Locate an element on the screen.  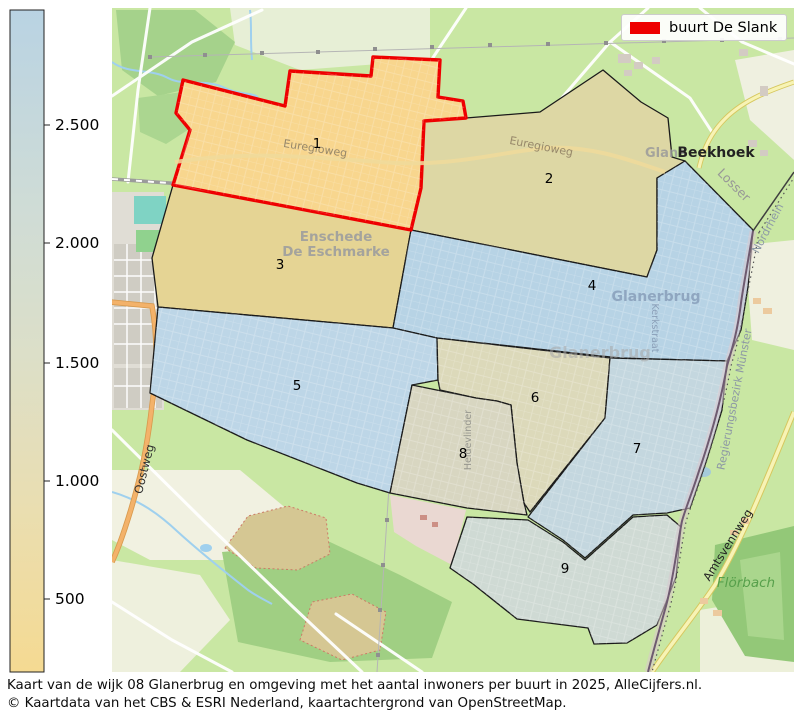
region-number-5: 5 is located at coordinates (297, 386).